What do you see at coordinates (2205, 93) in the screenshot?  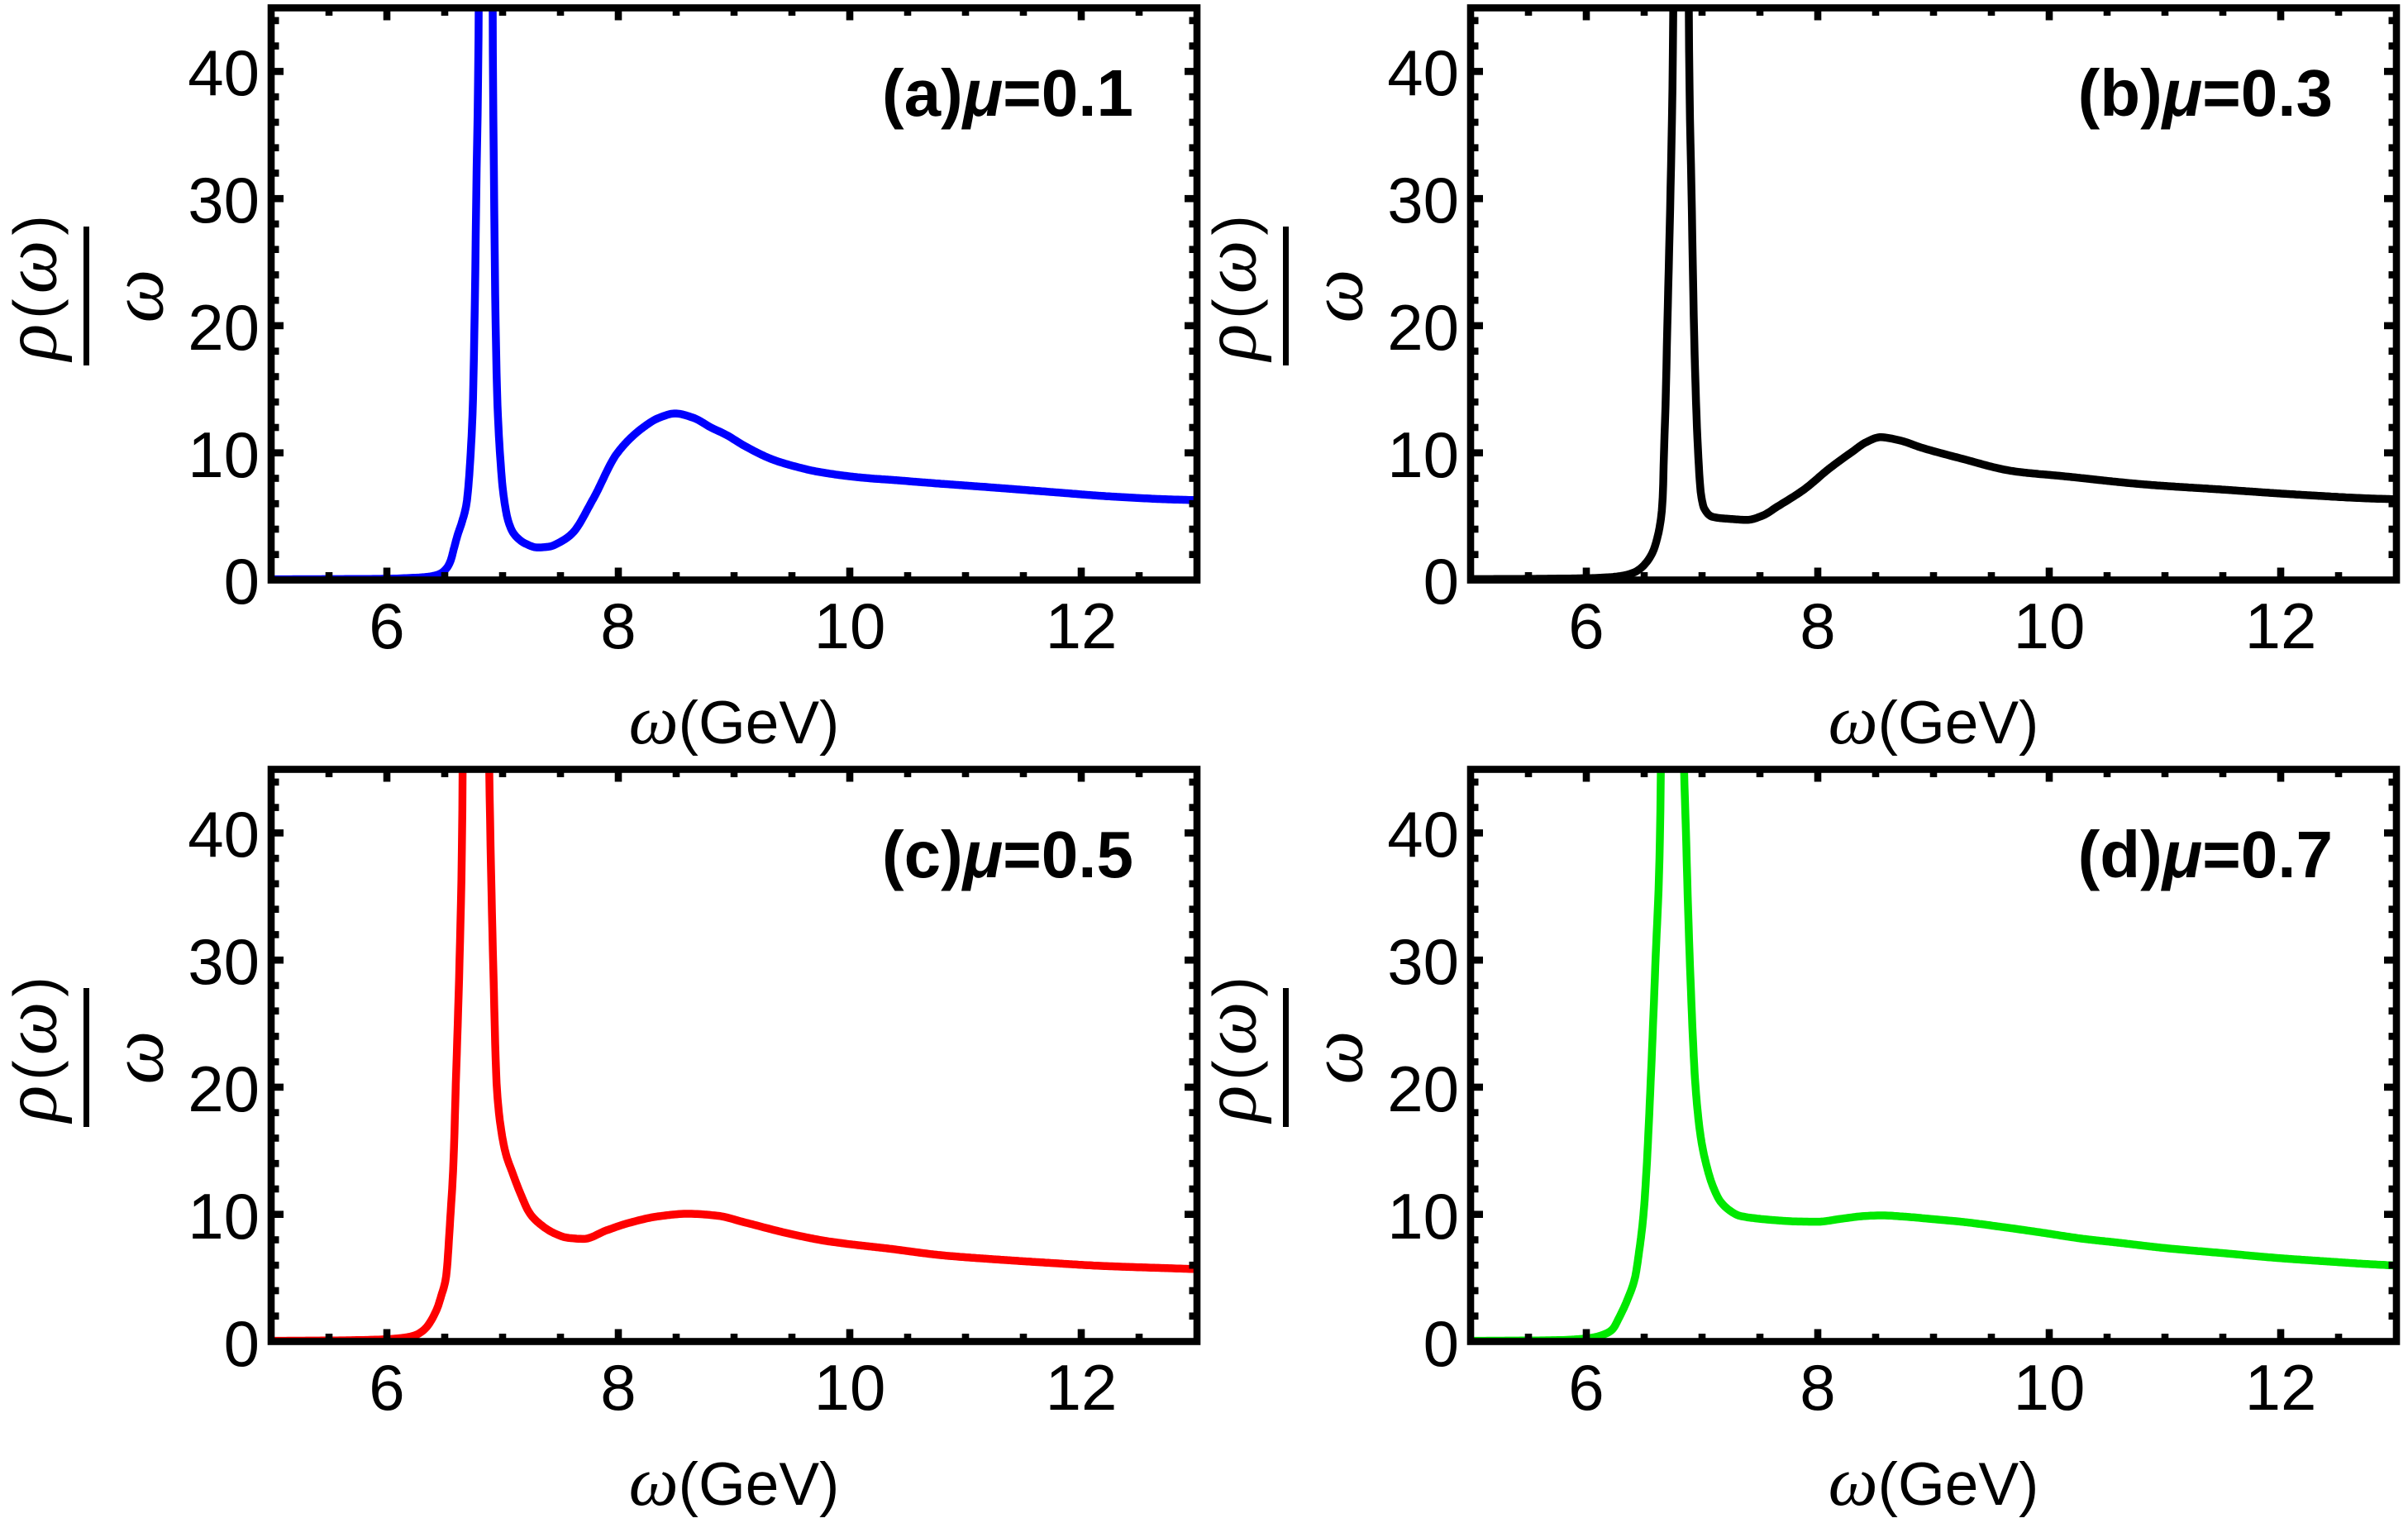 I see `svg-text: (b)μ=0.3` at bounding box center [2205, 93].